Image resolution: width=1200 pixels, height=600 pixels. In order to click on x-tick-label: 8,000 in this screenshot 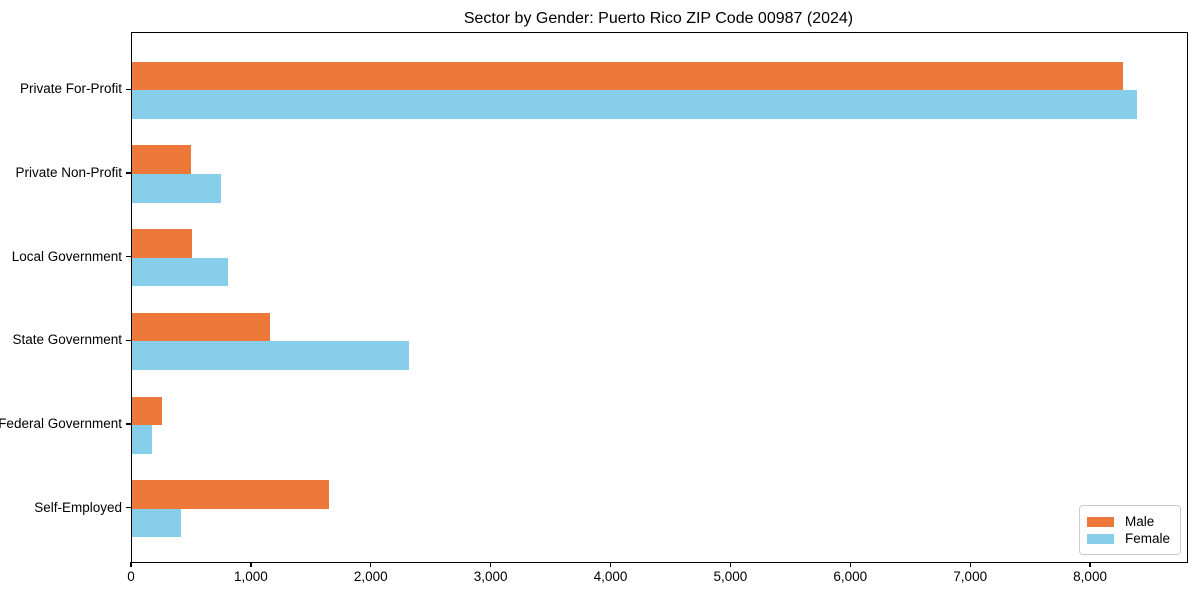, I will do `click(1090, 576)`.